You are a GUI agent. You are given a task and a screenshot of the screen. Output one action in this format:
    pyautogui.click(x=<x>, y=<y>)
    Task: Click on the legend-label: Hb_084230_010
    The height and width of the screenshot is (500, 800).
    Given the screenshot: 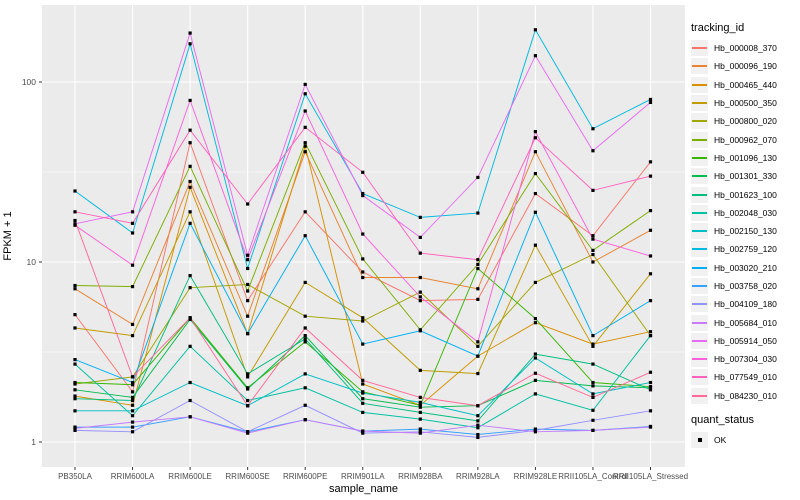 What is the action you would take?
    pyautogui.click(x=745, y=395)
    